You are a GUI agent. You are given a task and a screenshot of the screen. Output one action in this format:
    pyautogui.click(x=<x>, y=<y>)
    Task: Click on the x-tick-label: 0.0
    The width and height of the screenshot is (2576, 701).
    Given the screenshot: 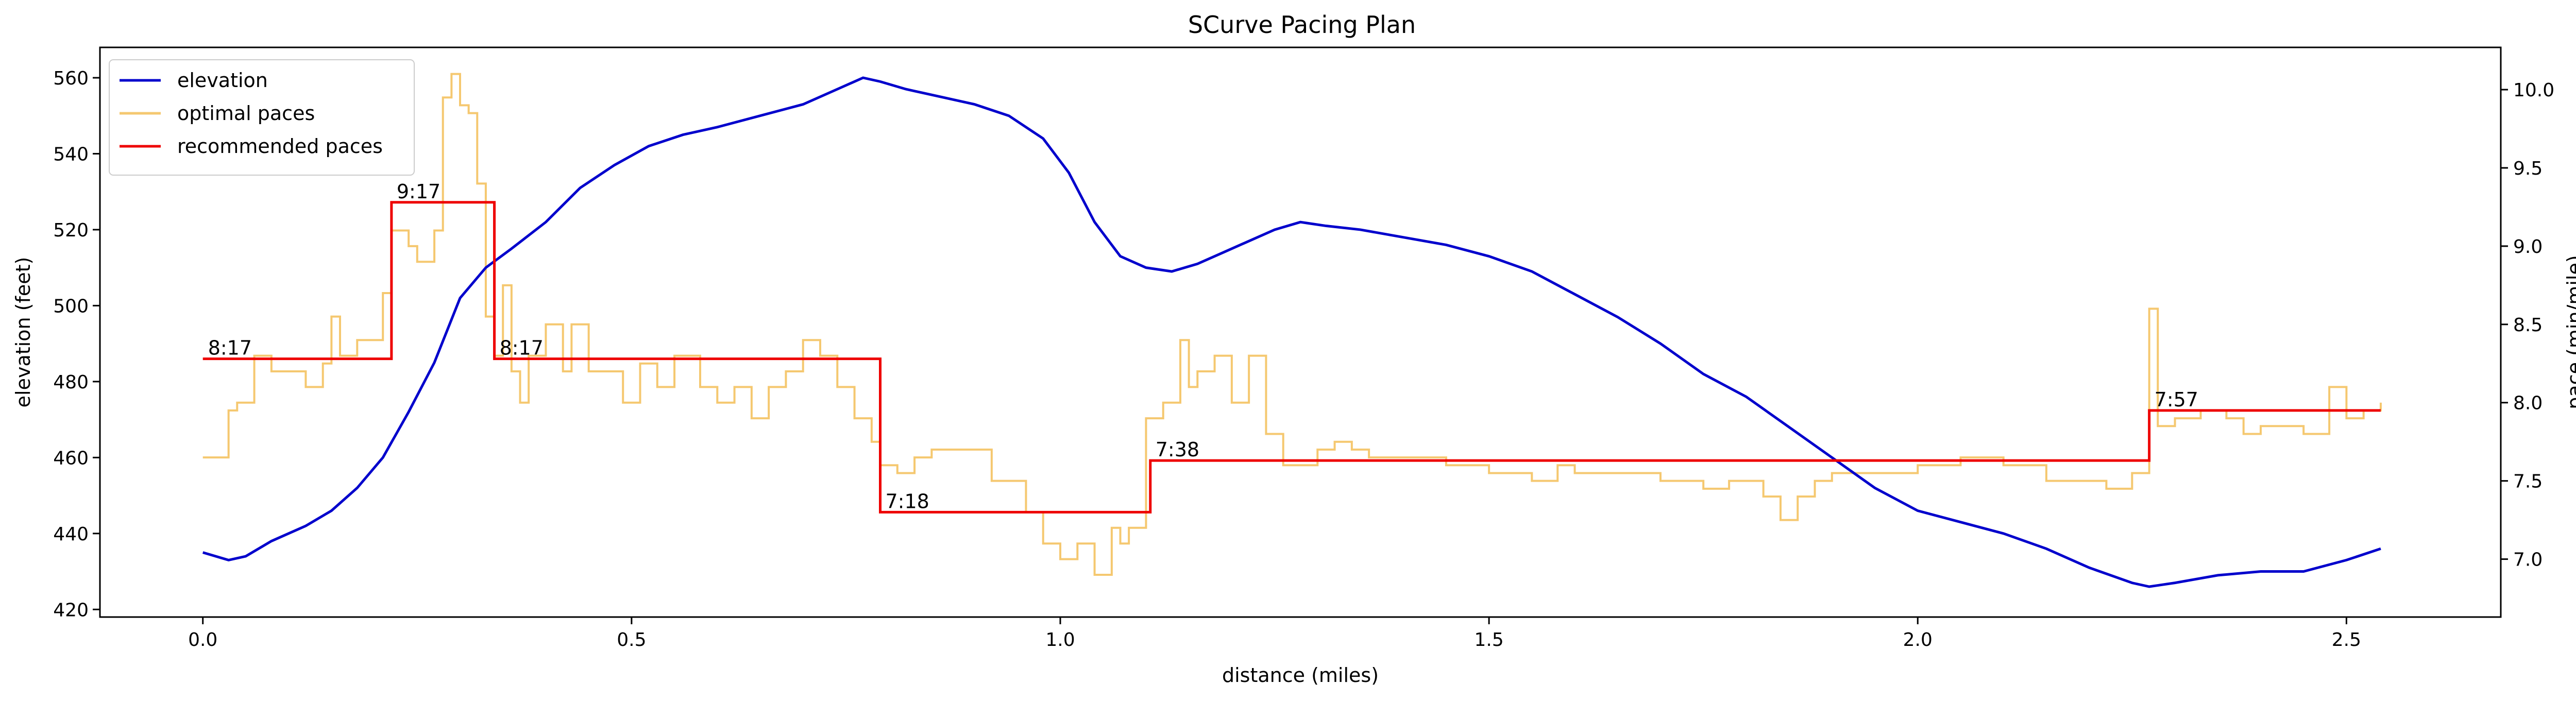 What is the action you would take?
    pyautogui.click(x=202, y=640)
    